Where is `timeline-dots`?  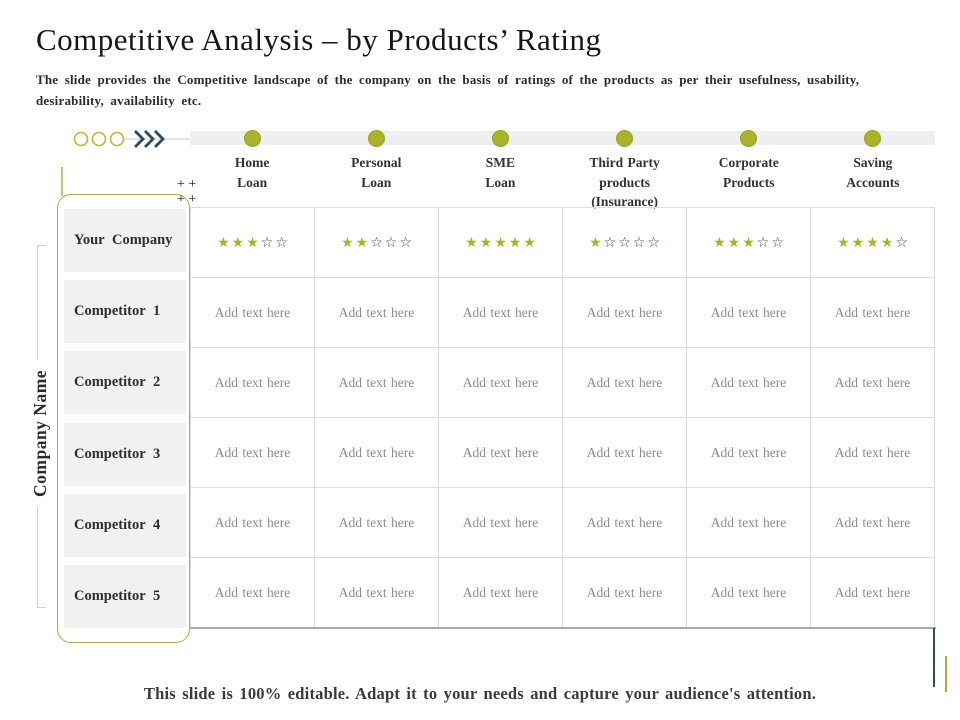
timeline-dots is located at coordinates (562, 138).